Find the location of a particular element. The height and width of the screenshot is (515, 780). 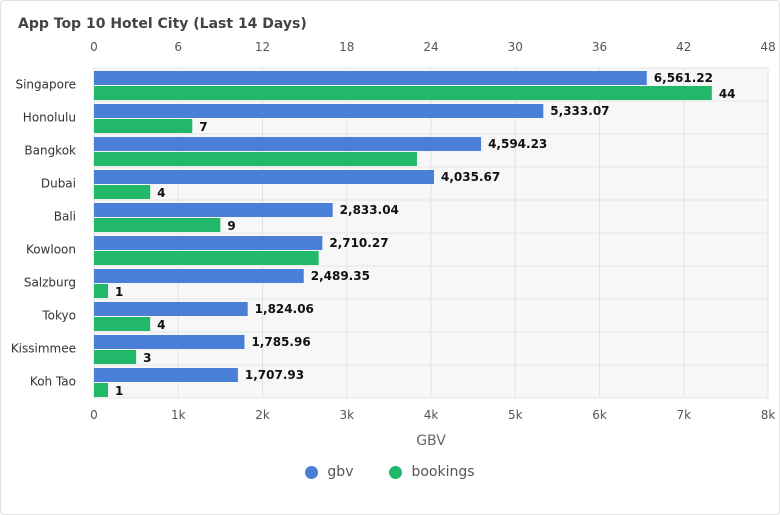

top-axis-tick-label: 36 is located at coordinates (599, 47).